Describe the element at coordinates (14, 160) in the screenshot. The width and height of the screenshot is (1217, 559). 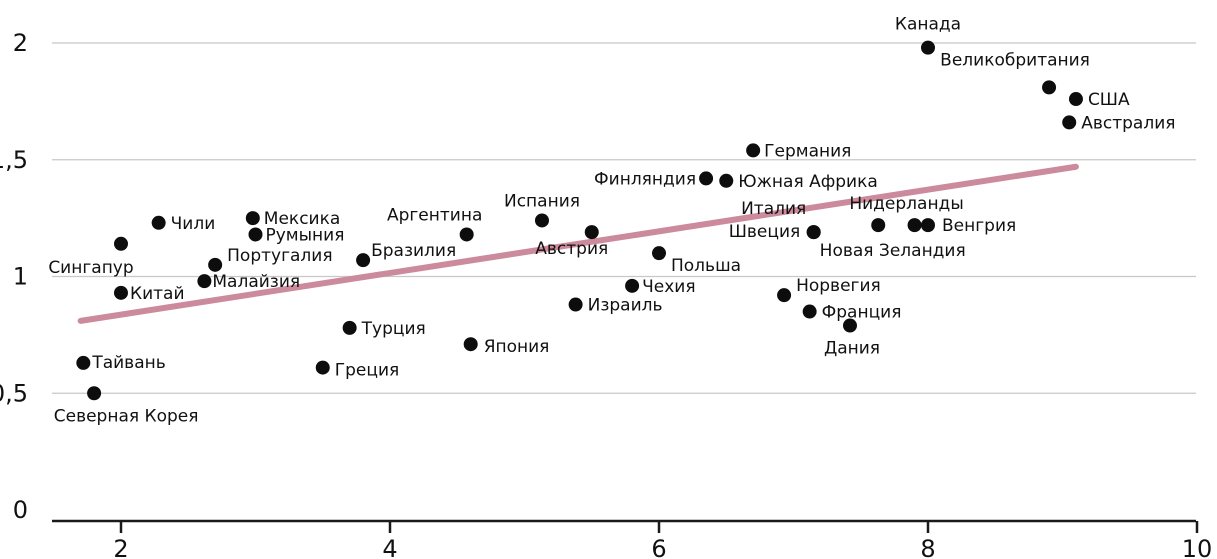
I see `y-tick-label: 1,5` at that location.